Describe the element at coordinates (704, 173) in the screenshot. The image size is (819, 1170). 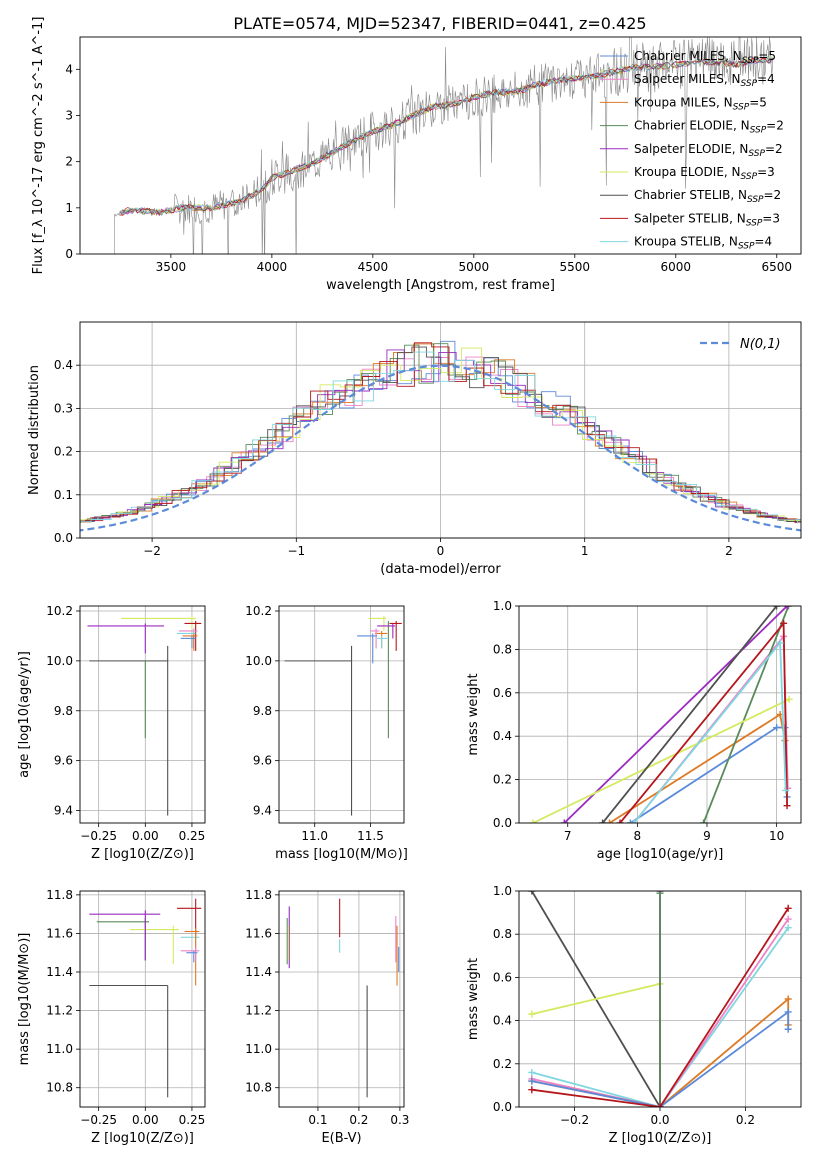
I see `legend-entry: Kroupa ELODIE, NSSP=3` at that location.